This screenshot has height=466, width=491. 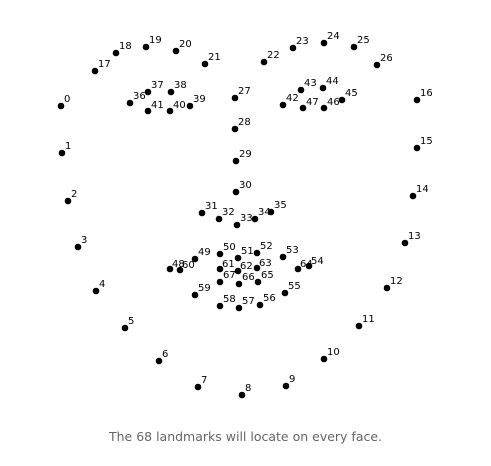 I want to click on landmark-label-30: 30, so click(x=245, y=185).